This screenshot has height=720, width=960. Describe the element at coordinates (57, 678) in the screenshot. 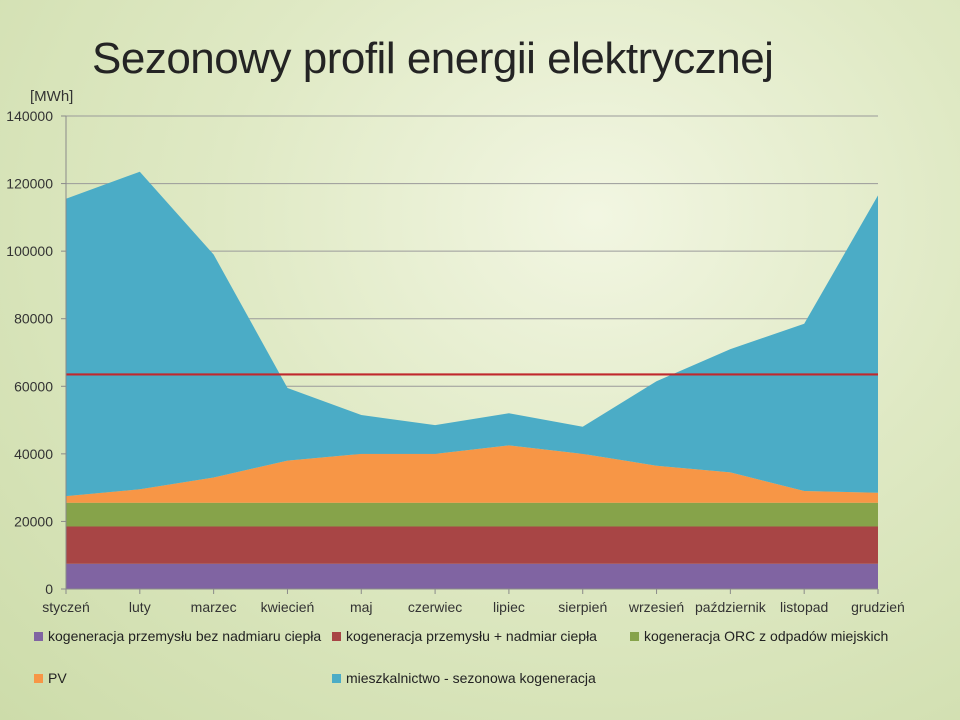

I see `legend-label: PV` at that location.